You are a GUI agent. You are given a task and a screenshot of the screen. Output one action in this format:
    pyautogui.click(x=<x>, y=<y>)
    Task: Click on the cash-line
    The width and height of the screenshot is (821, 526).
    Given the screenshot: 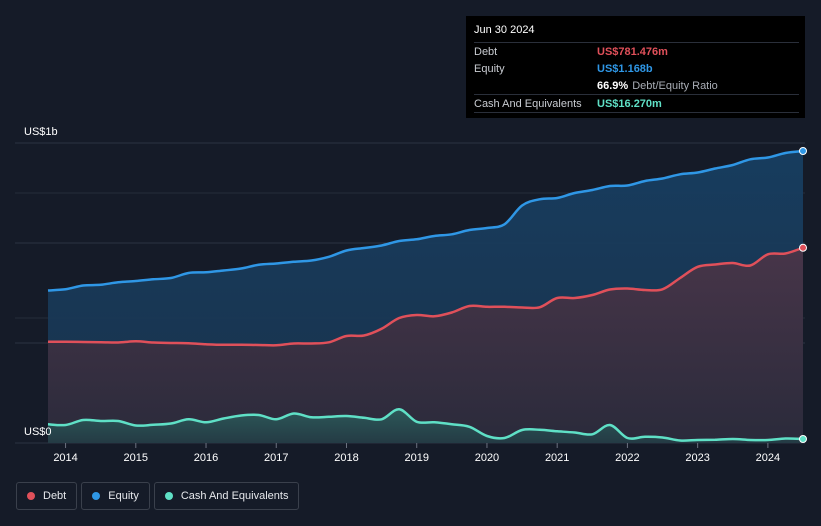 What is the action you would take?
    pyautogui.click(x=425, y=425)
    